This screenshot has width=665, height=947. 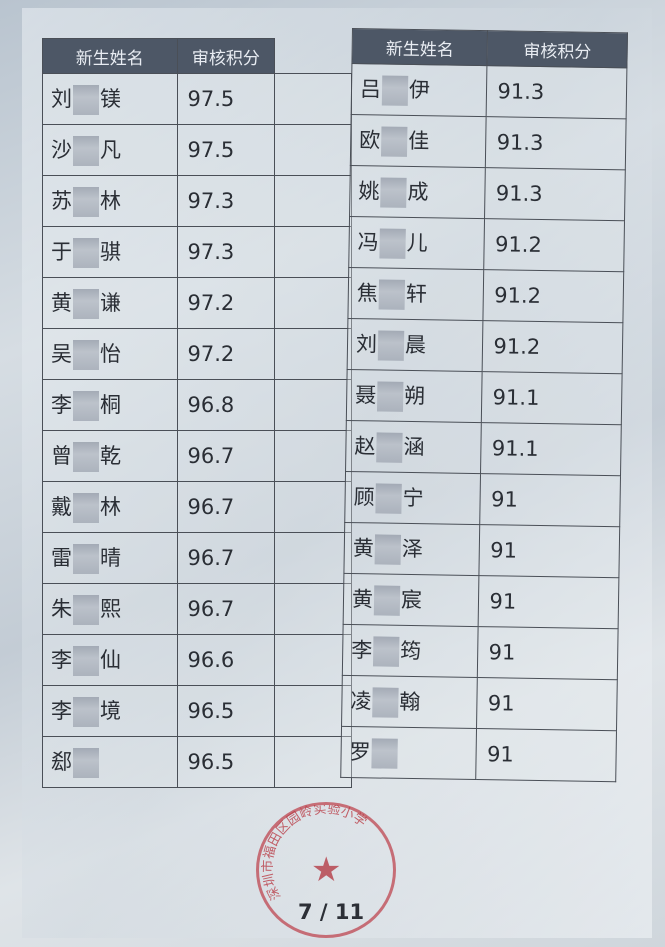 What do you see at coordinates (412, 549) in the screenshot?
I see `student-name: 黄泽` at bounding box center [412, 549].